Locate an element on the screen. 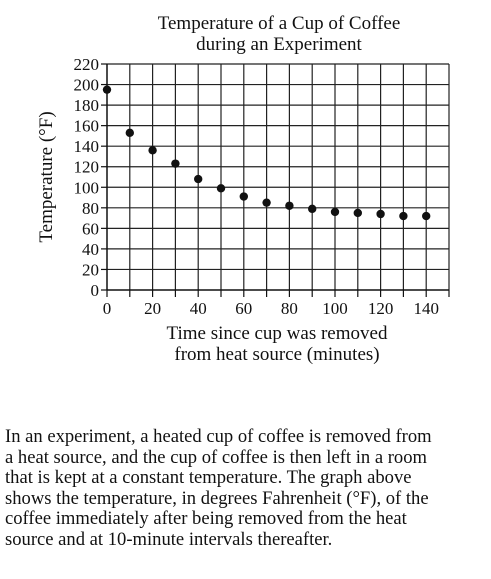 This screenshot has height=579, width=491. y-tick-label: 160 is located at coordinates (87, 126).